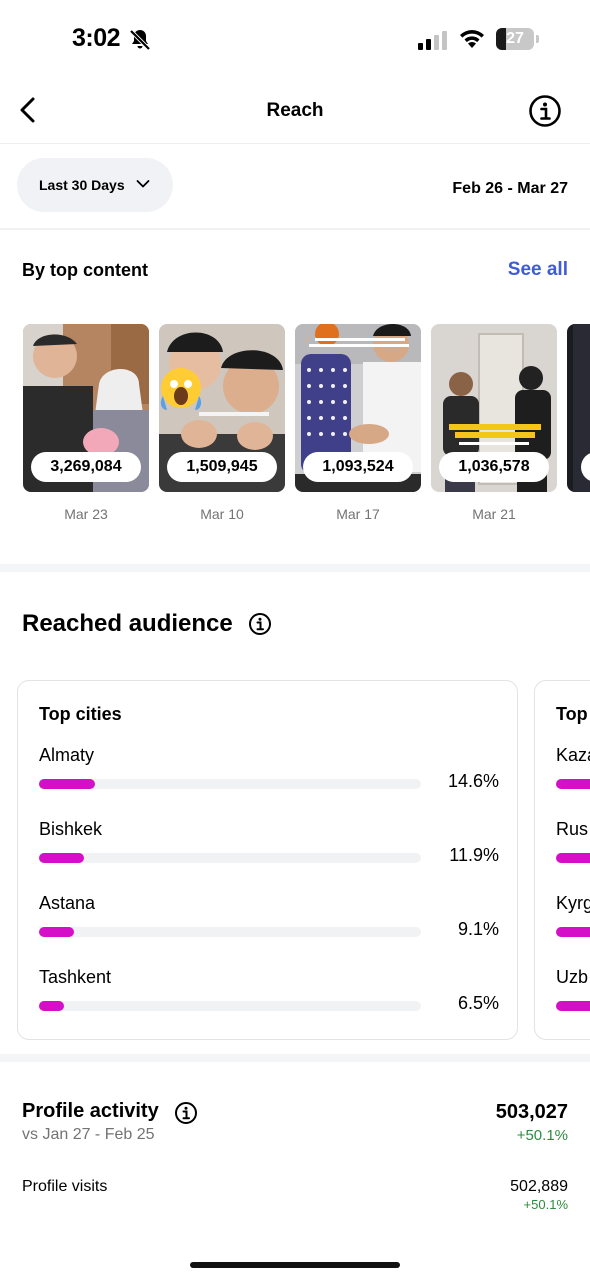 This screenshot has width=590, height=1280. I want to click on city-row: Bishkek 11.9%, so click(269, 854).